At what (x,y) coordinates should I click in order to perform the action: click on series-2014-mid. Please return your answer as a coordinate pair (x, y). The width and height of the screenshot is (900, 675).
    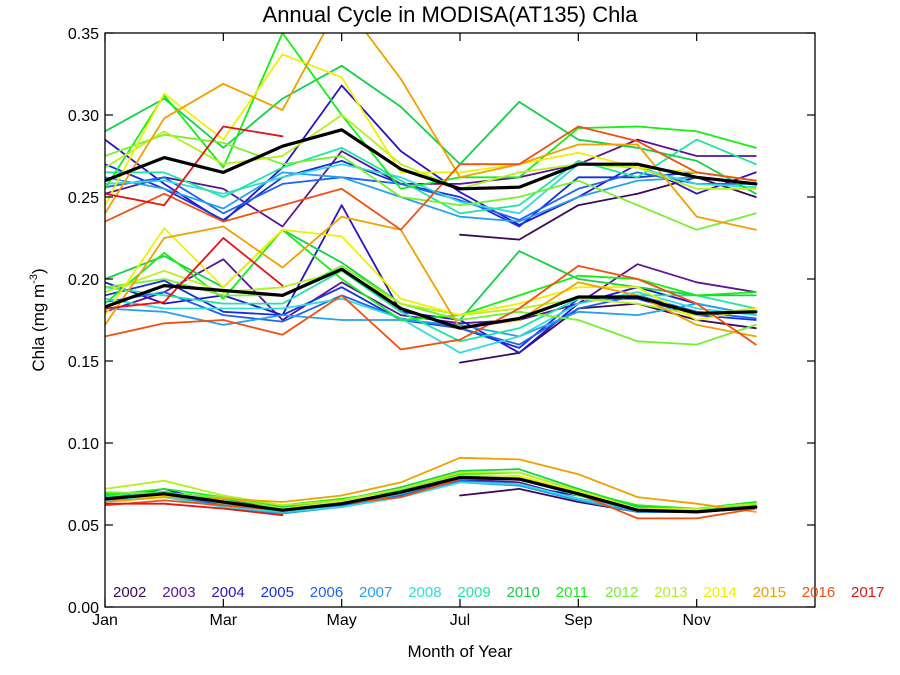
    Looking at the image, I should click on (431, 274).